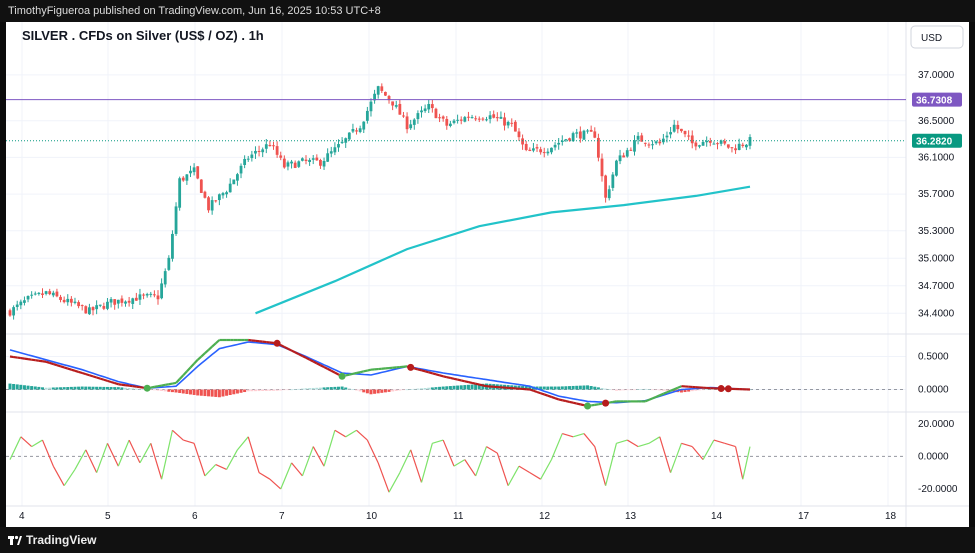 This screenshot has width=975, height=553. Describe the element at coordinates (61, 540) in the screenshot. I see `brand-name: TradingView` at that location.